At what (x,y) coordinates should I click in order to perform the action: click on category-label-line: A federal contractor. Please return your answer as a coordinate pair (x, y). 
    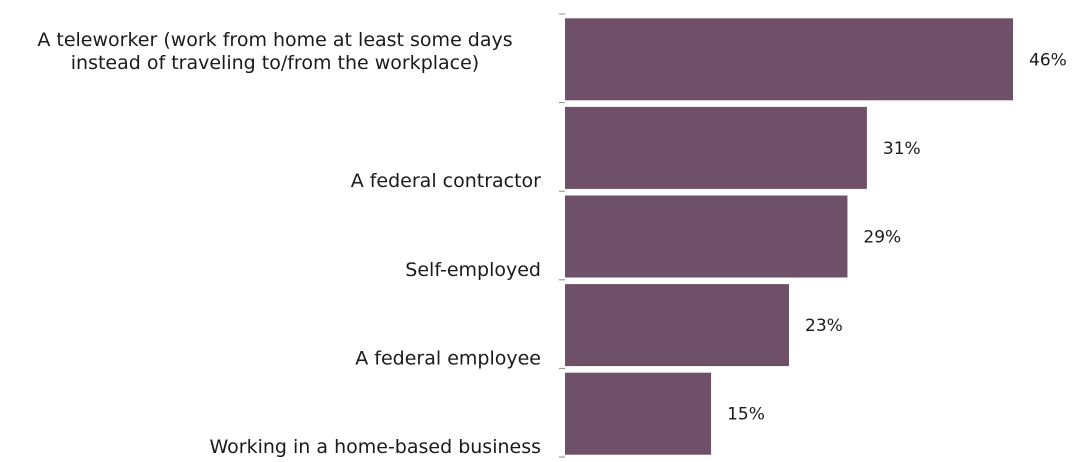
    Looking at the image, I should click on (446, 181).